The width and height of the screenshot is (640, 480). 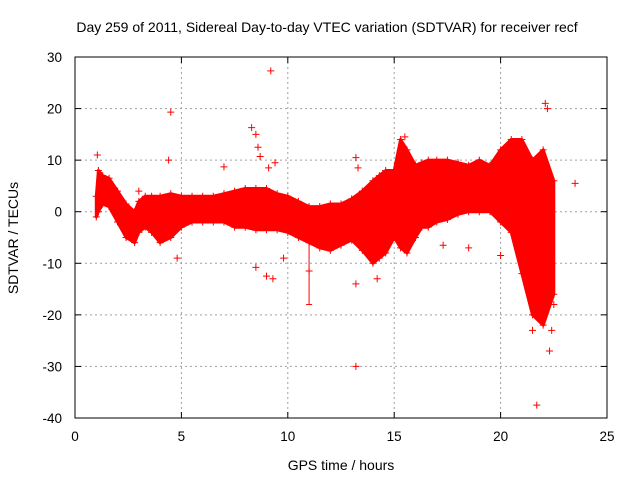 What do you see at coordinates (182, 436) in the screenshot?
I see `x-tick-label: 5` at bounding box center [182, 436].